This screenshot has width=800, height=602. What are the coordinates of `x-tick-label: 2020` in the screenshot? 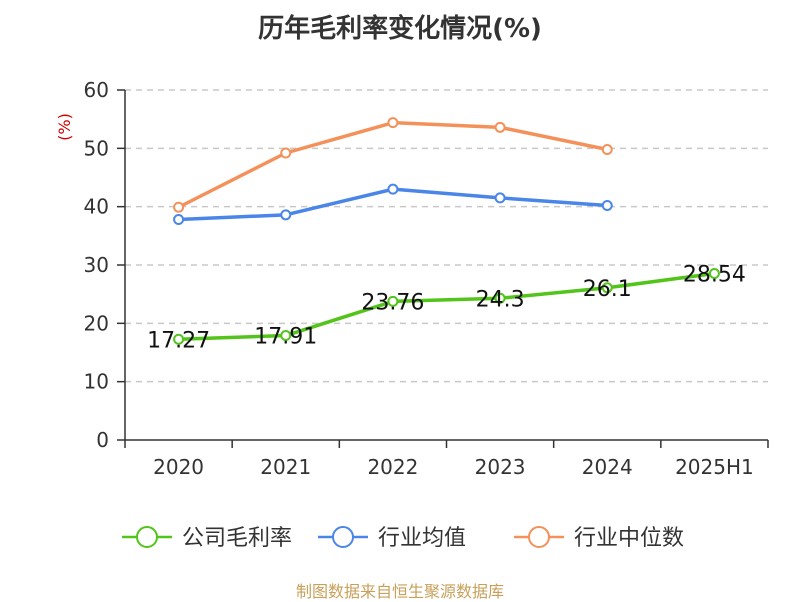 It's located at (178, 467).